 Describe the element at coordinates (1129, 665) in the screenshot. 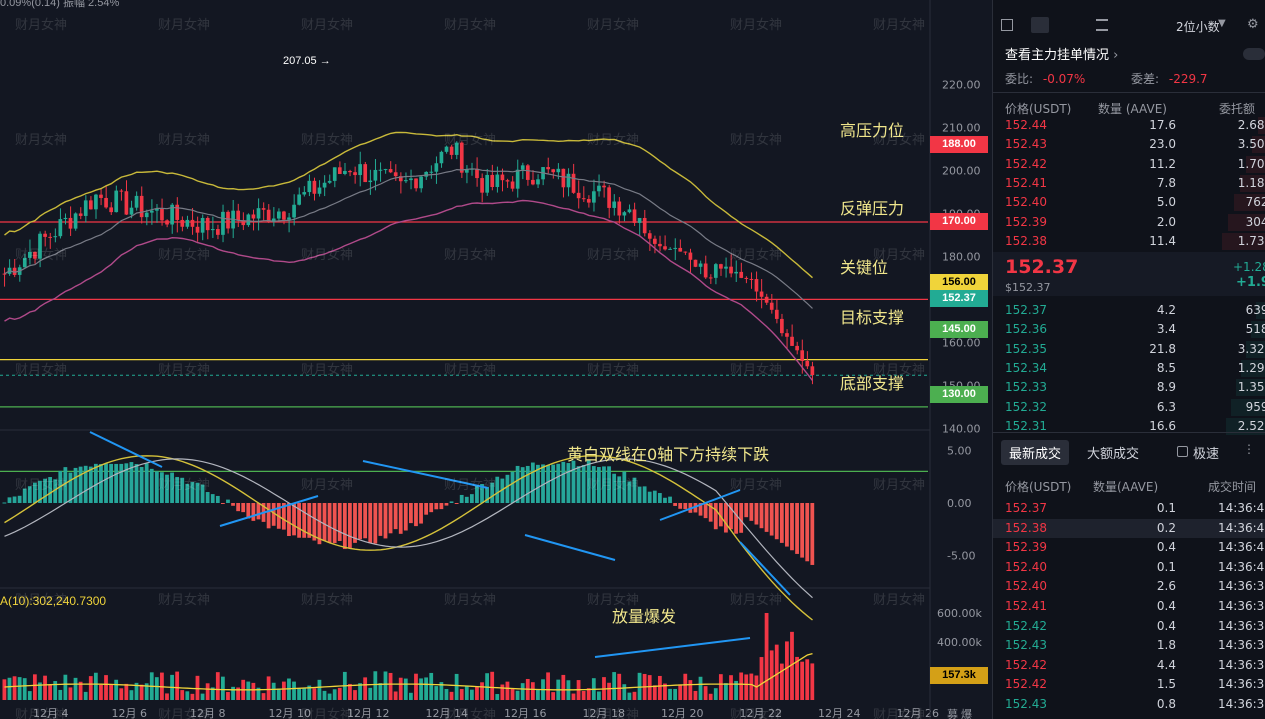

I see `trade-row: 152.42 4.4 14:36:3` at that location.